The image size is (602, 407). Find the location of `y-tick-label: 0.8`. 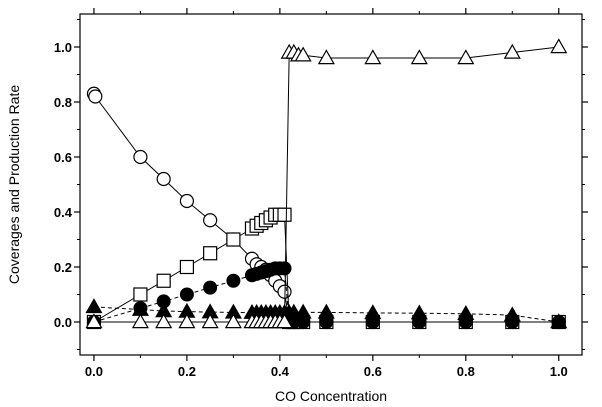

y-tick-label: 0.8 is located at coordinates (63, 102).